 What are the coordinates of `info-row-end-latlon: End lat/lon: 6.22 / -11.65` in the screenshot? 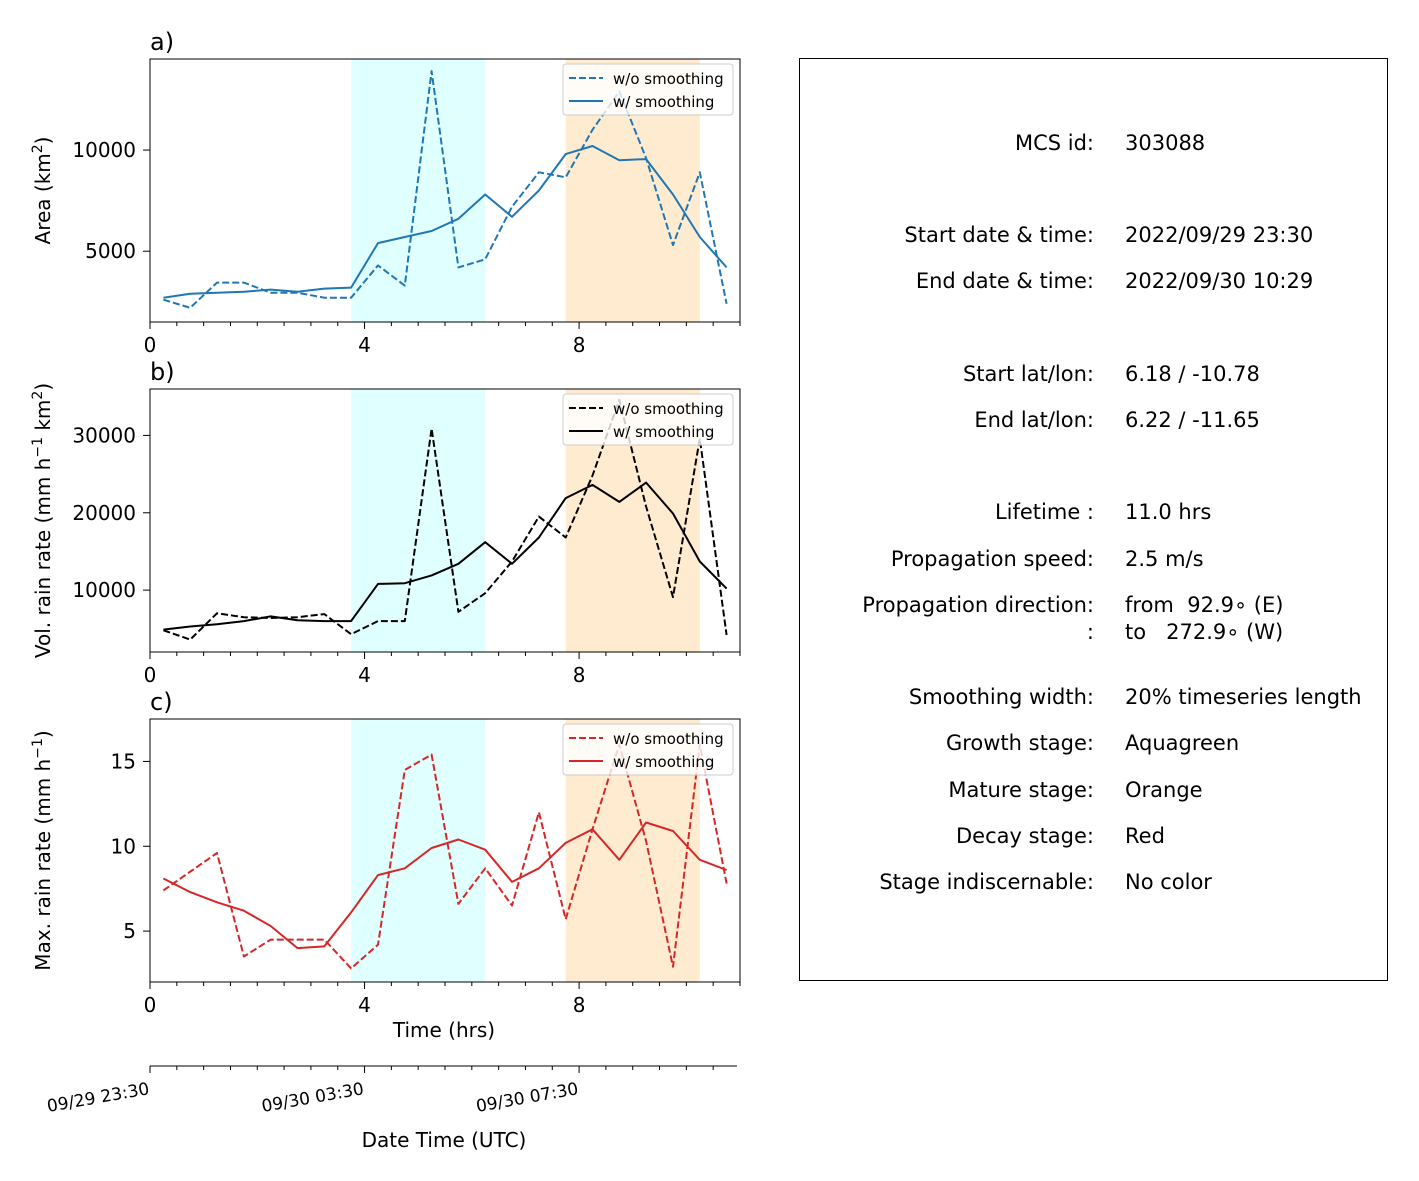 It's located at (1094, 422).